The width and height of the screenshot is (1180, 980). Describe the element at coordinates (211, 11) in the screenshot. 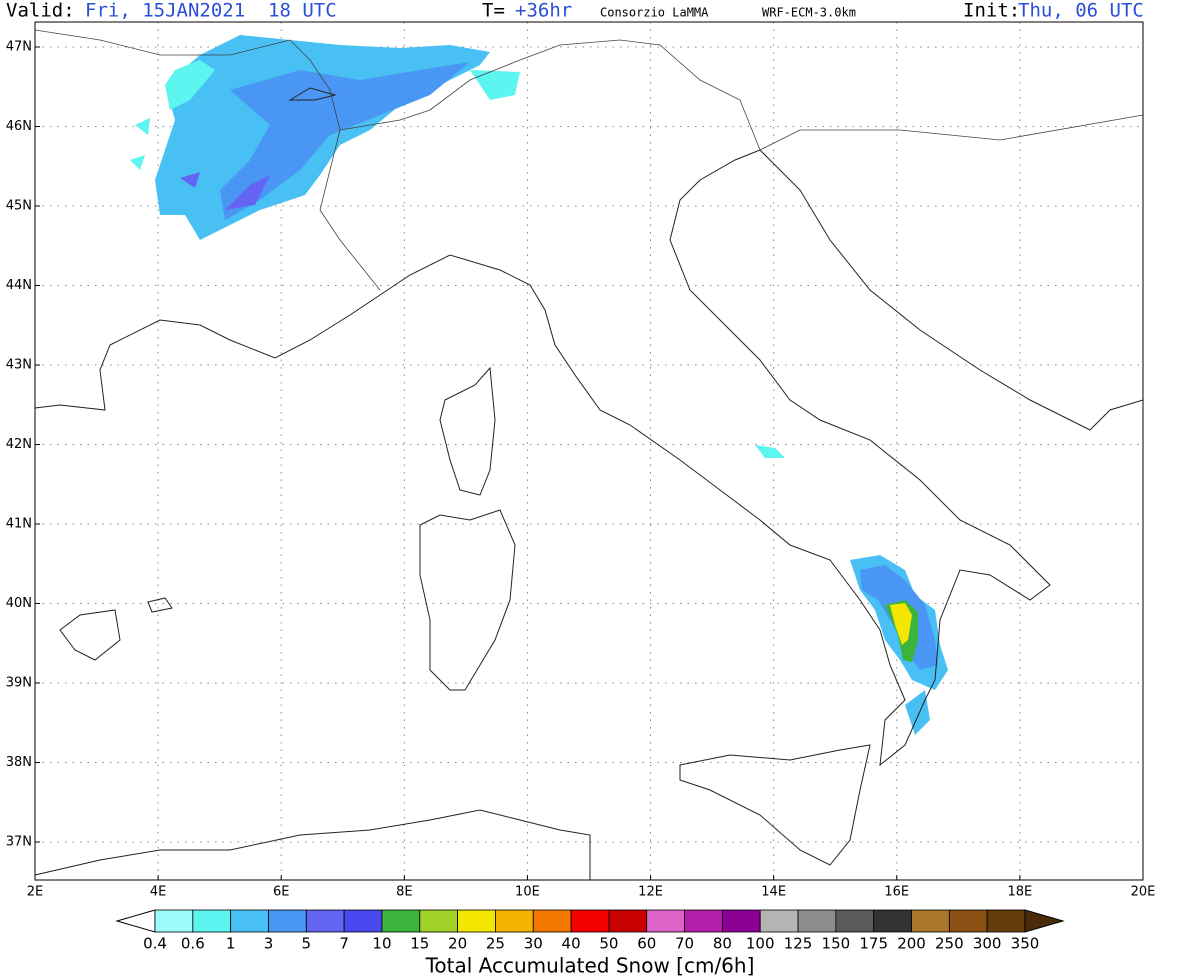

I see `valid-value: Fri, 15JAN2021 18 UTC` at that location.